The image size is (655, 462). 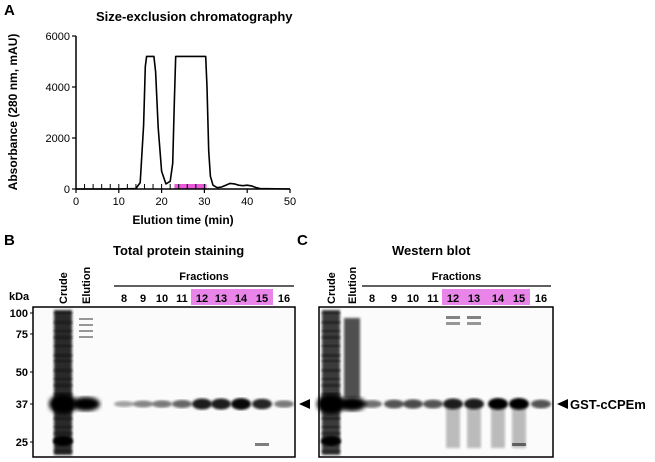 I want to click on y-tick-label: 2000, so click(x=58, y=139).